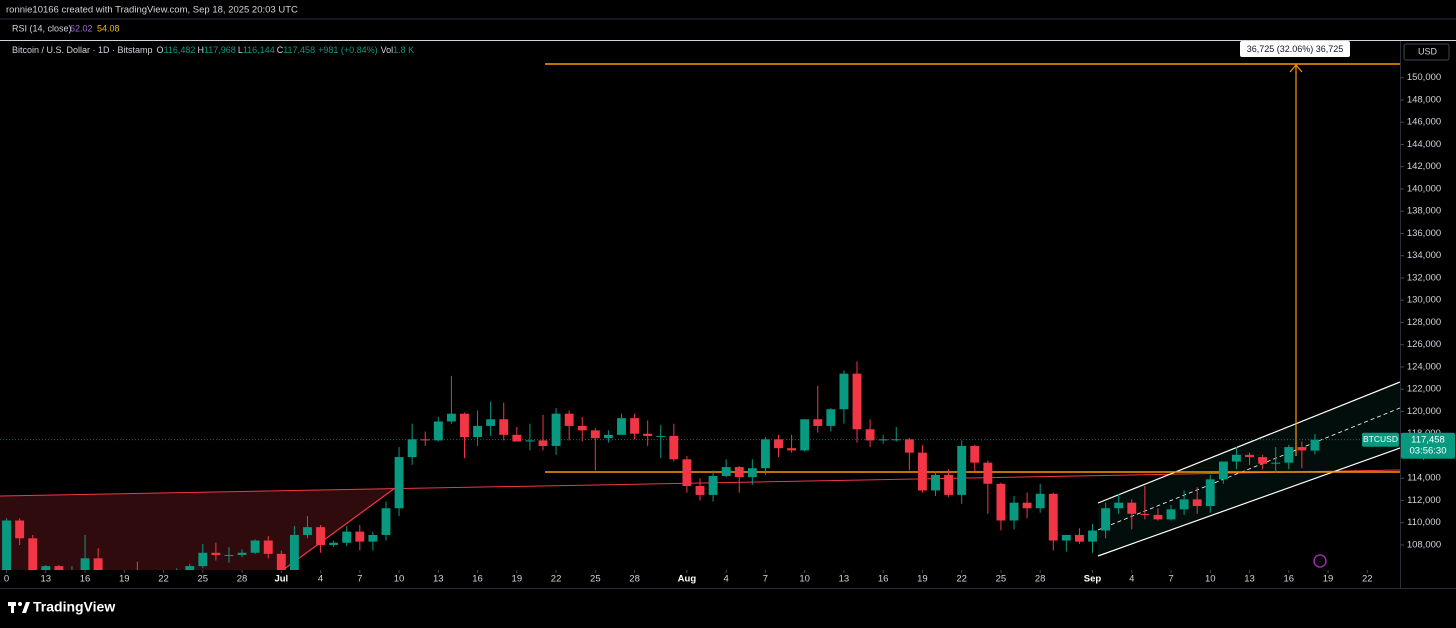 The height and width of the screenshot is (628, 1456). I want to click on x-tick-label: Aug, so click(687, 579).